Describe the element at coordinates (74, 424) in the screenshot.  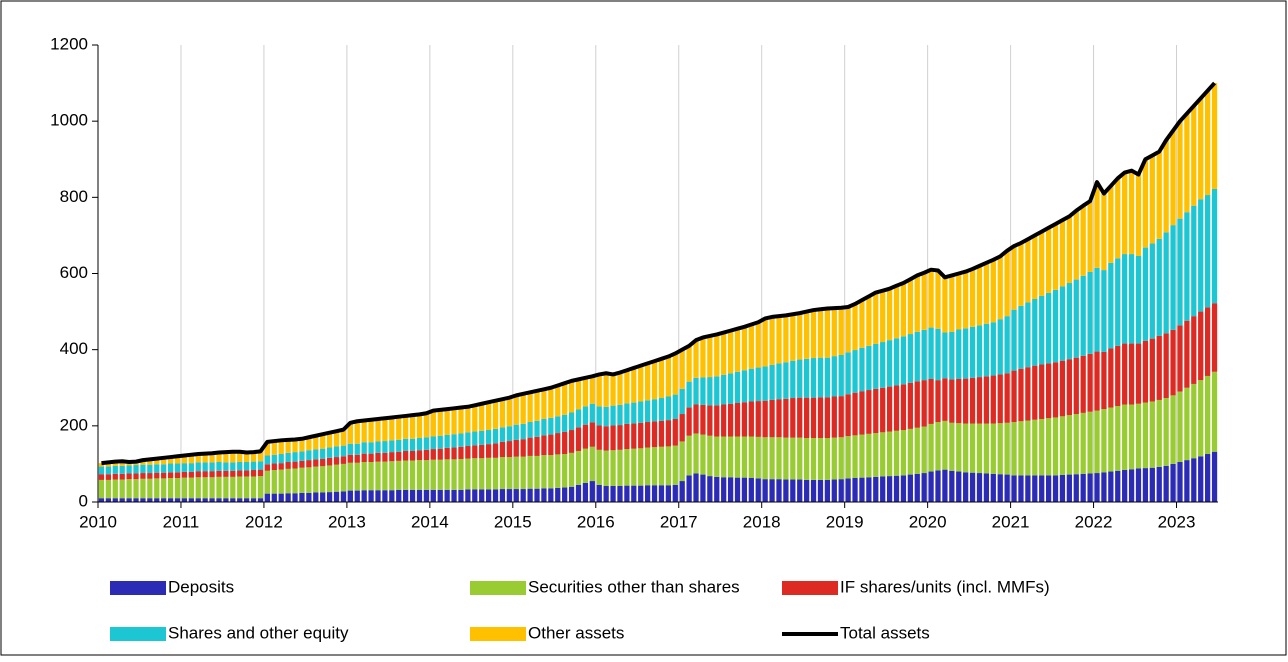
I see `y-tick-label: 200` at that location.